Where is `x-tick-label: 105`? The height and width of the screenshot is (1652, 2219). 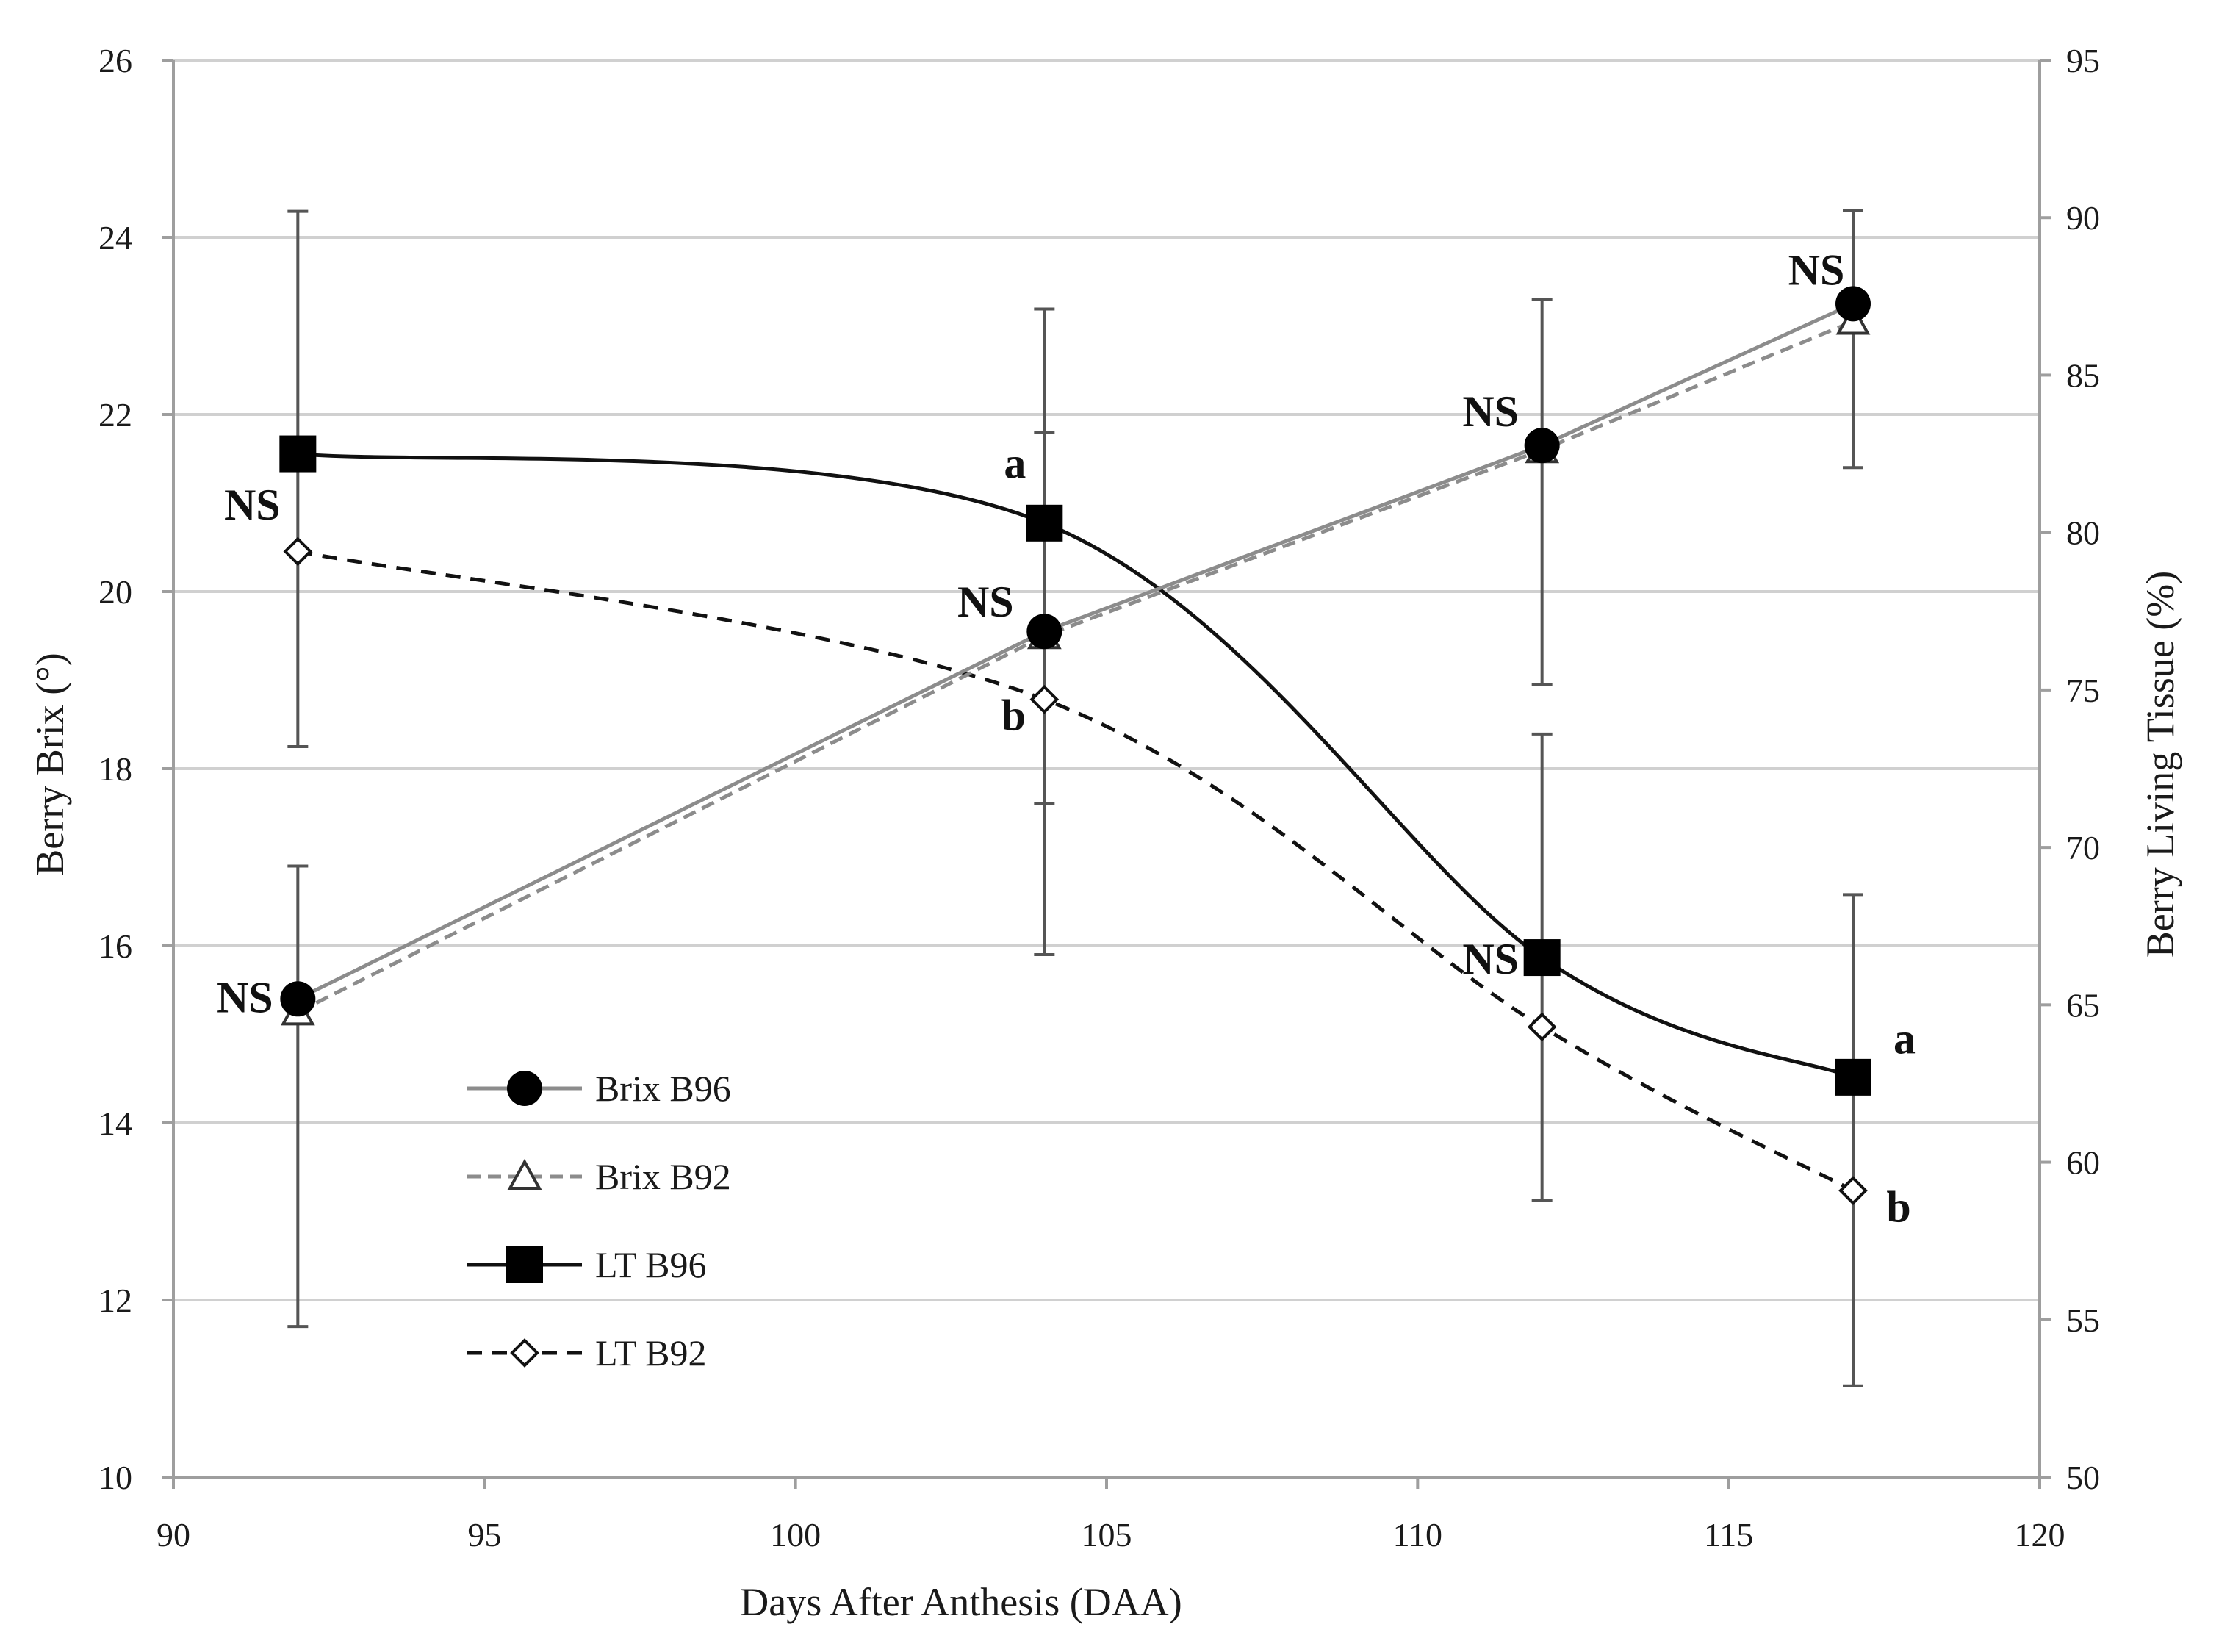 x-tick-label: 105 is located at coordinates (1107, 1535).